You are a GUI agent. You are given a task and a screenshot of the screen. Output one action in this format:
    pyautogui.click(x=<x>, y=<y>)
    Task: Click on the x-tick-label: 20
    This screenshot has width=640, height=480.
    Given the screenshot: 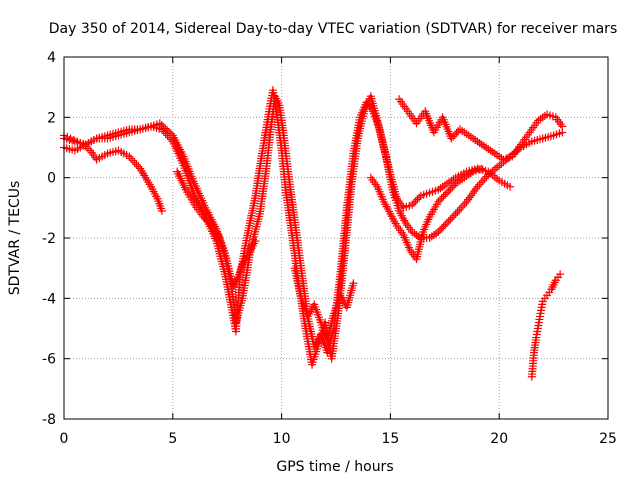 What is the action you would take?
    pyautogui.click(x=499, y=439)
    